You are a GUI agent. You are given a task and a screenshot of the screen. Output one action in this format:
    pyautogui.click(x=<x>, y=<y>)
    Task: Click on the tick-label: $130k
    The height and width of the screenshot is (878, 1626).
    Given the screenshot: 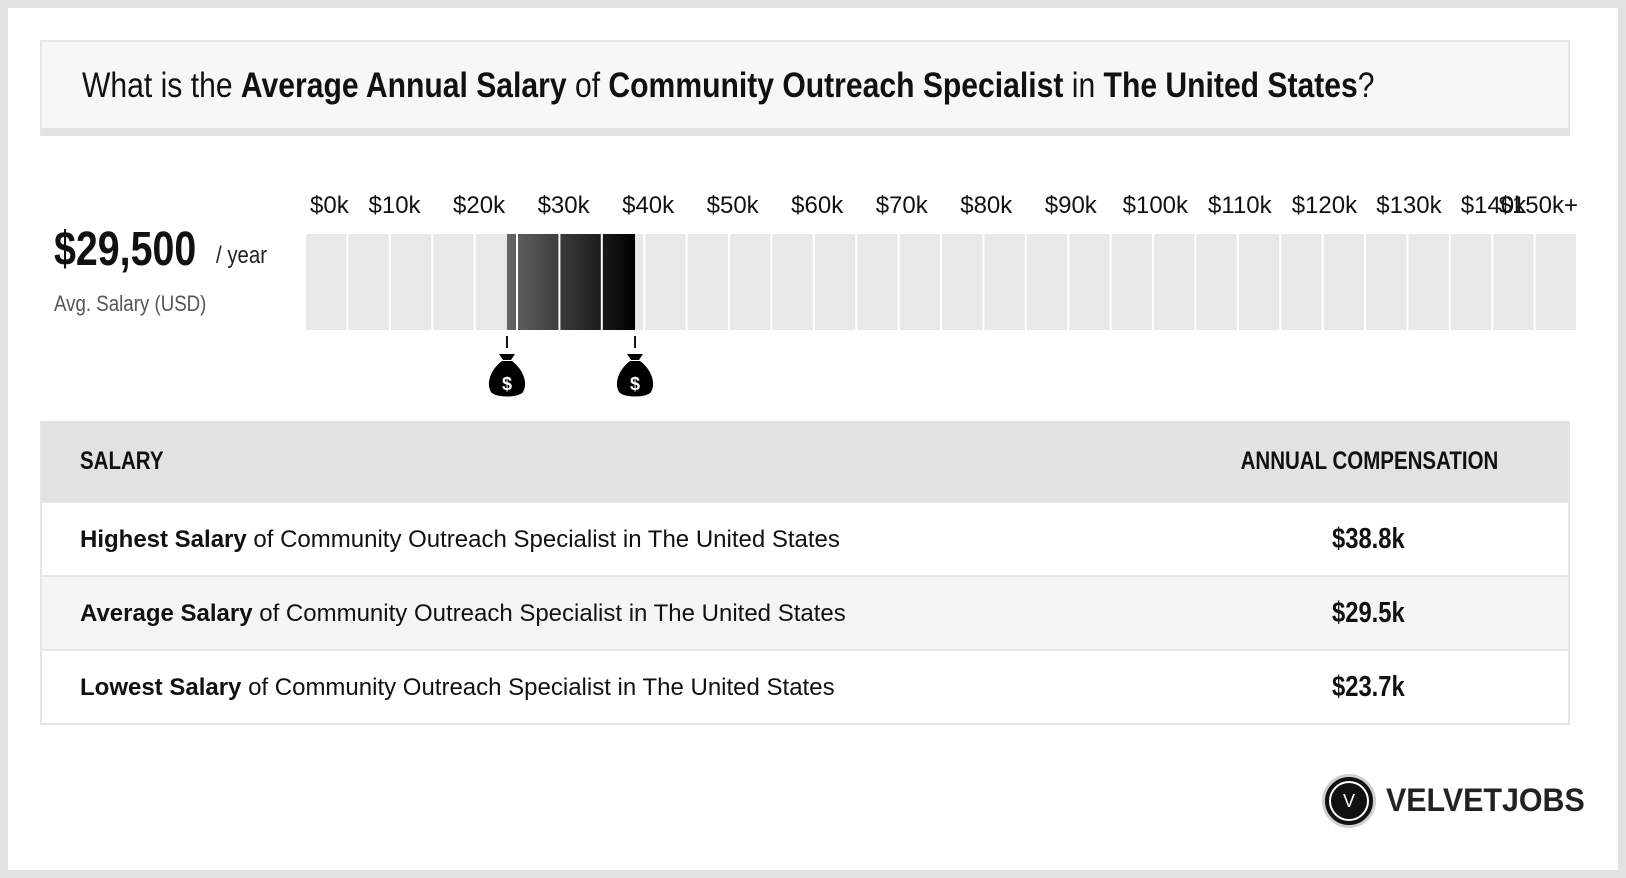 What is the action you would take?
    pyautogui.click(x=1409, y=205)
    